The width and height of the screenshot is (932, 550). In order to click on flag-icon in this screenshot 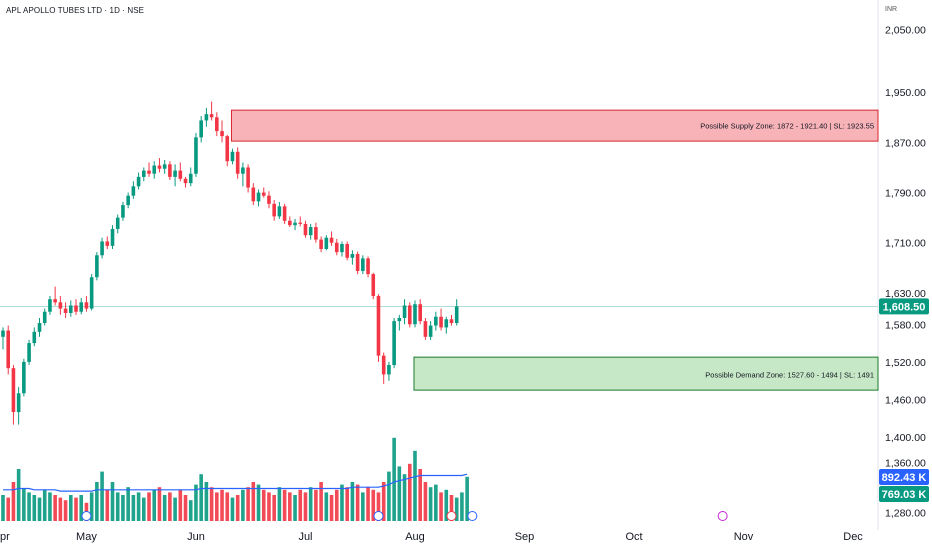, I will do `click(451, 516)`.